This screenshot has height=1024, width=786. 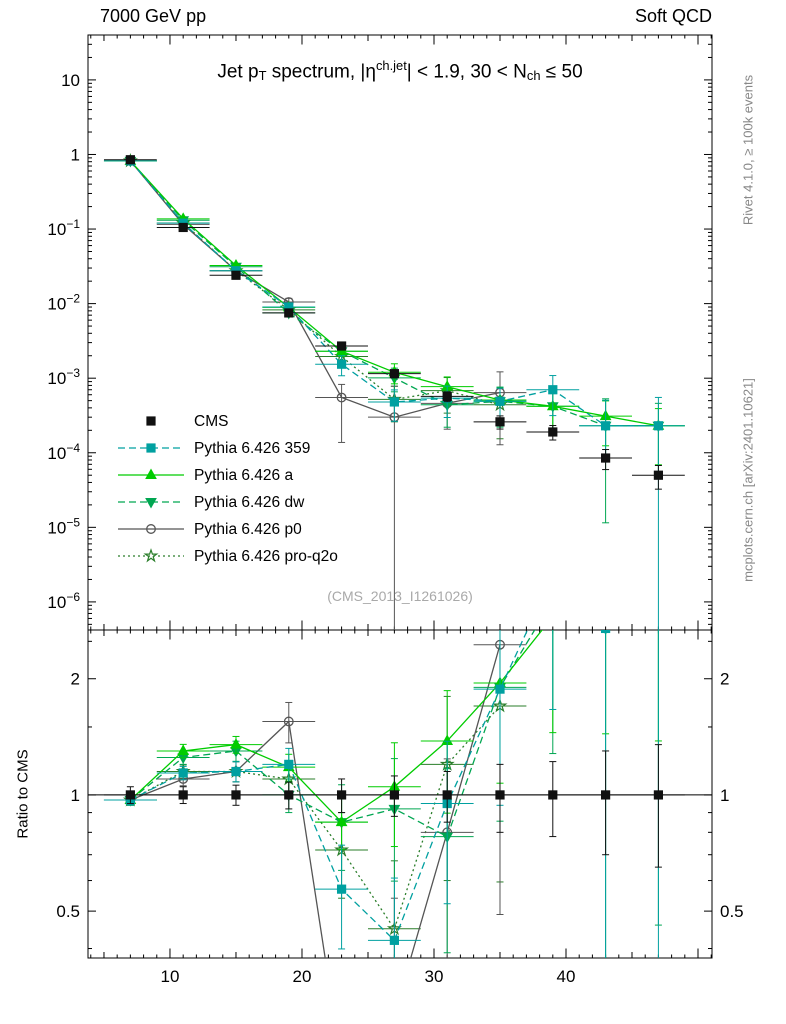 I want to click on title-fragment: | < 1.9, 30 < N, so click(x=466, y=72).